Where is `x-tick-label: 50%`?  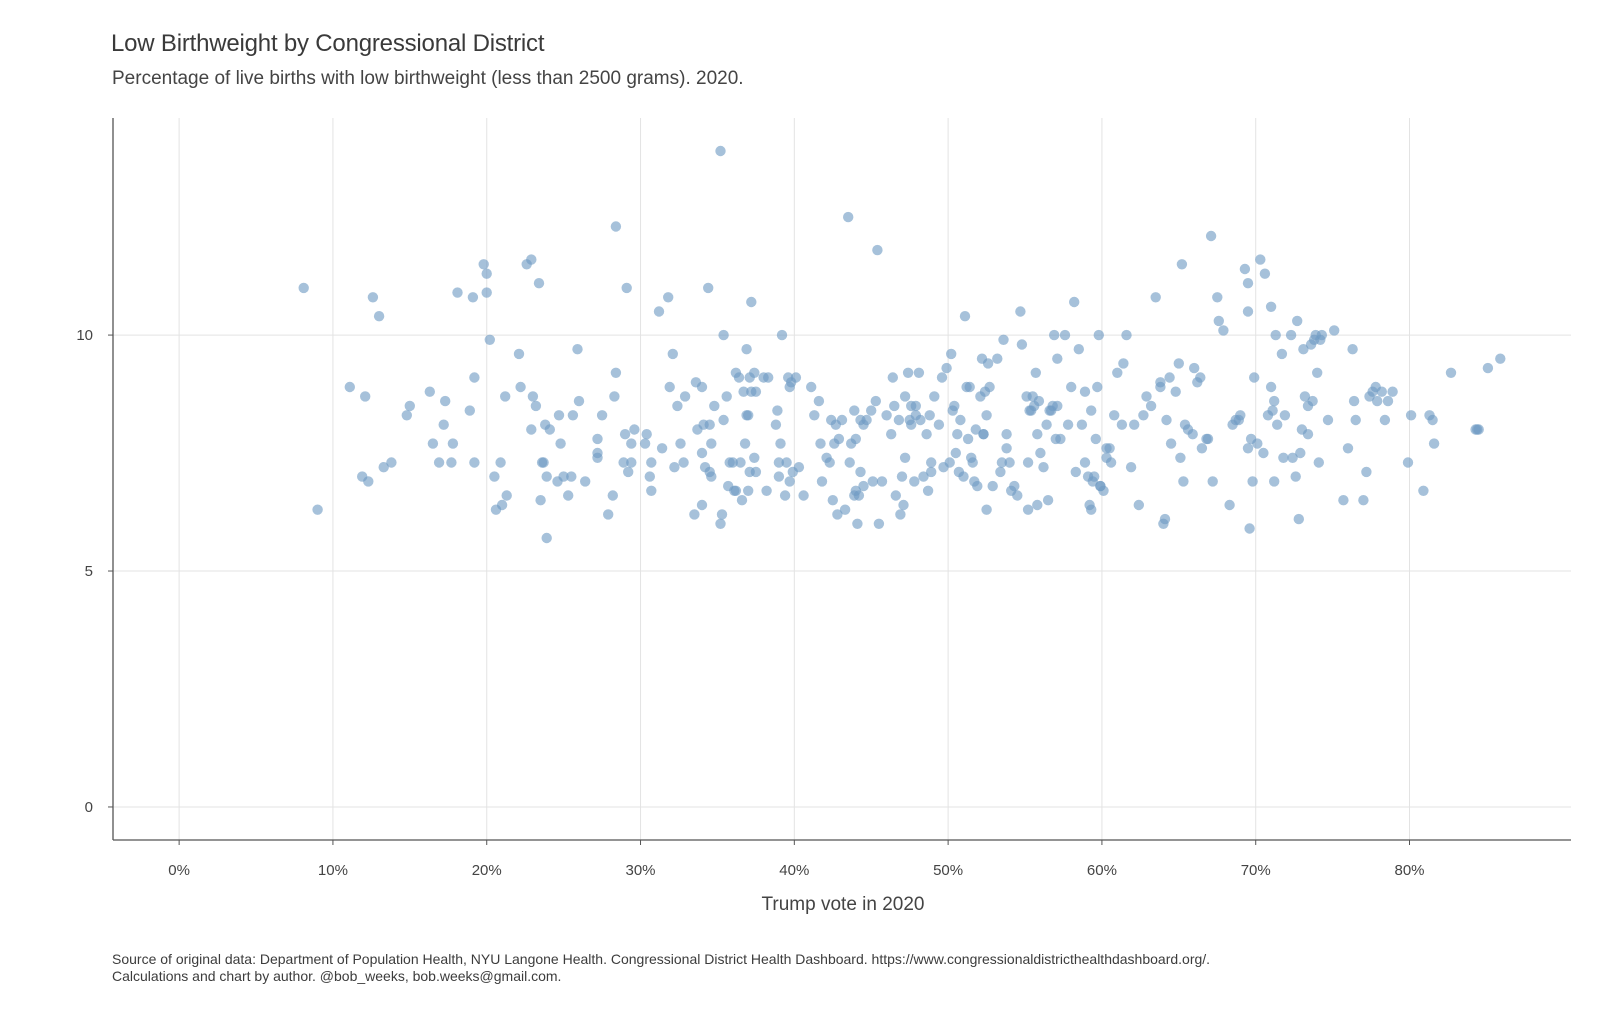 x-tick-label: 50% is located at coordinates (948, 870).